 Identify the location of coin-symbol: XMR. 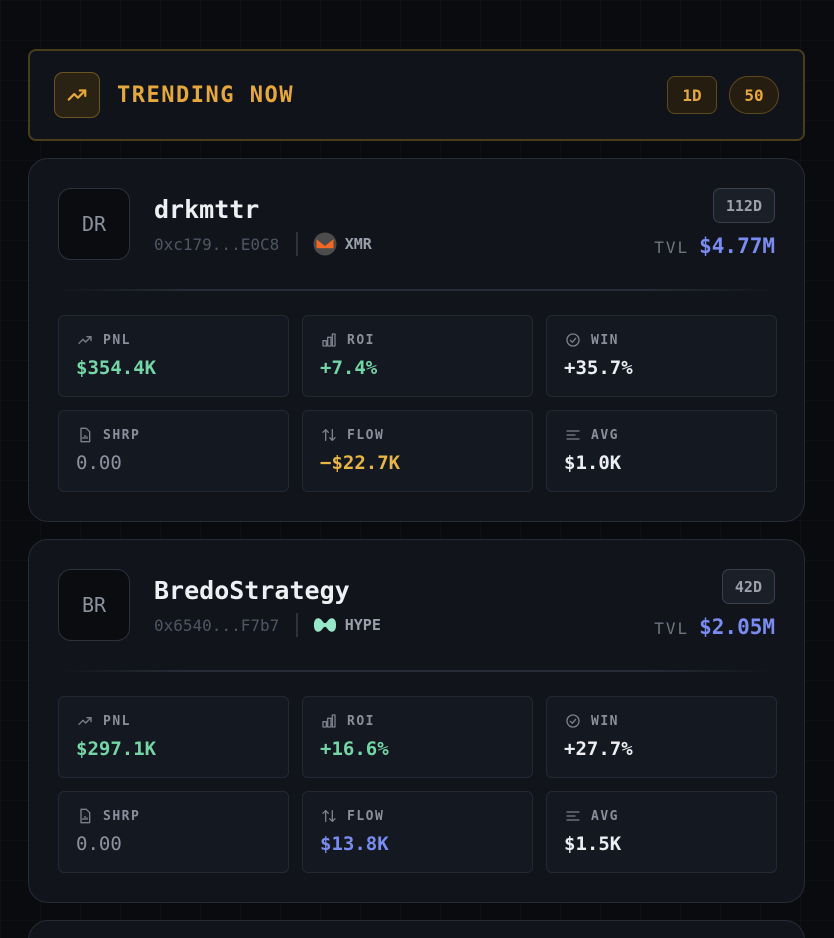
(358, 244).